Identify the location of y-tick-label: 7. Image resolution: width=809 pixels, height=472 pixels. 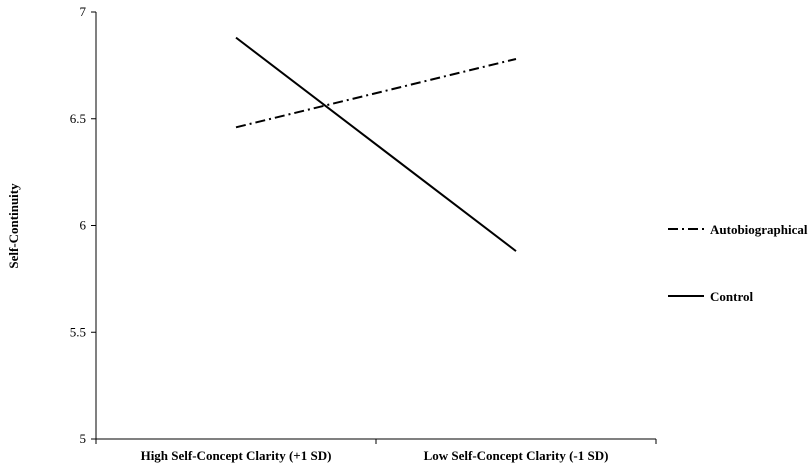
(83, 11).